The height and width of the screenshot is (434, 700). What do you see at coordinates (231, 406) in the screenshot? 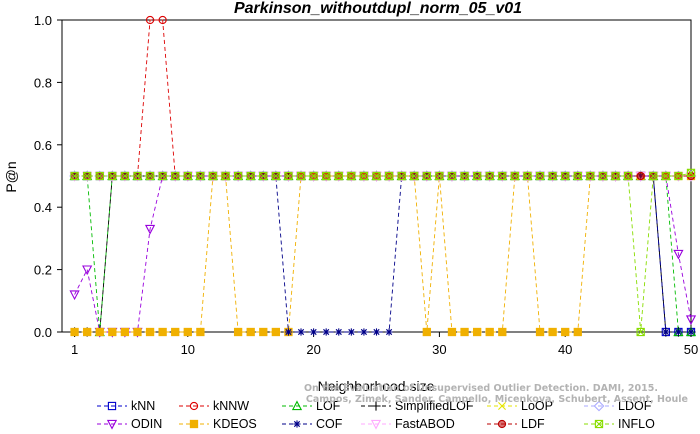
I see `legend-label: kNNW` at bounding box center [231, 406].